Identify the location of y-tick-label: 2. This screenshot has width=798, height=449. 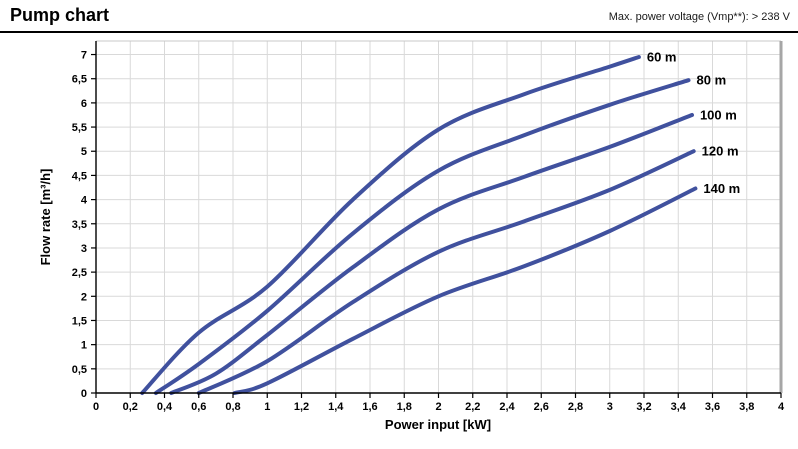
(84, 297).